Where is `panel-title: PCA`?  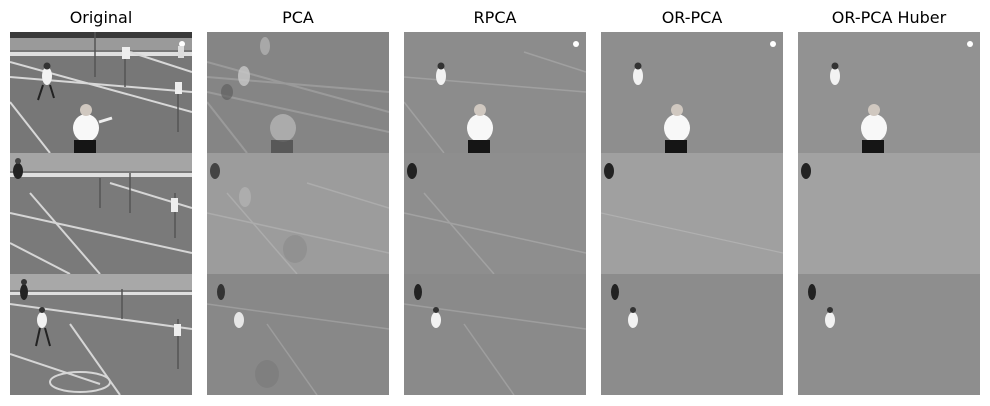 panel-title: PCA is located at coordinates (298, 17).